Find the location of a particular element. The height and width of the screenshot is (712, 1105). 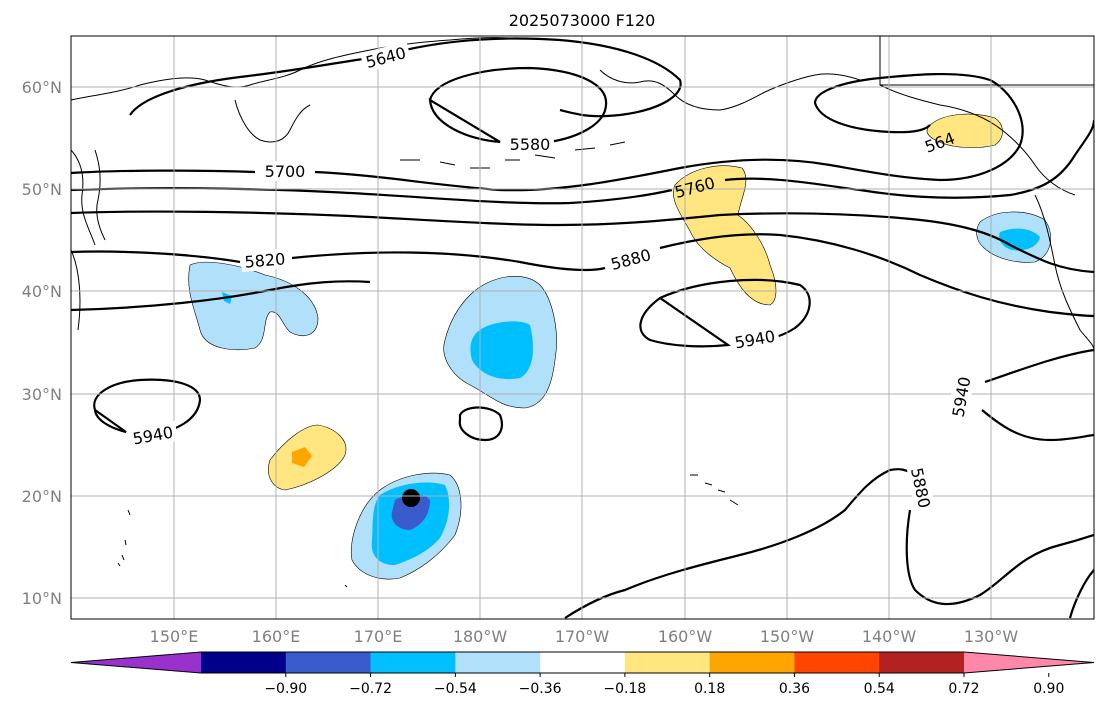

lat-tick-label: 60°N is located at coordinates (42, 87).